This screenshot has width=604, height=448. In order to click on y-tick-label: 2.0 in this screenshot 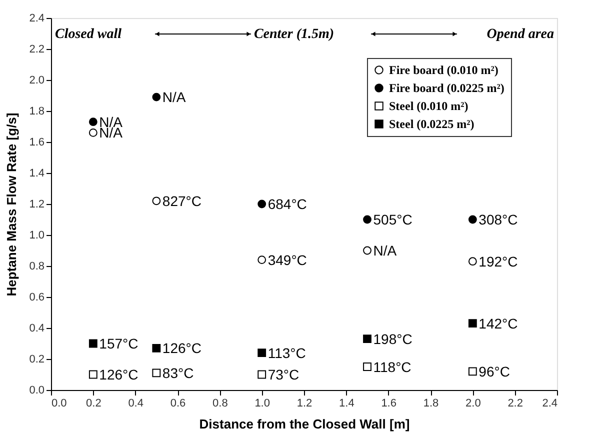, I will do `click(36, 80)`.